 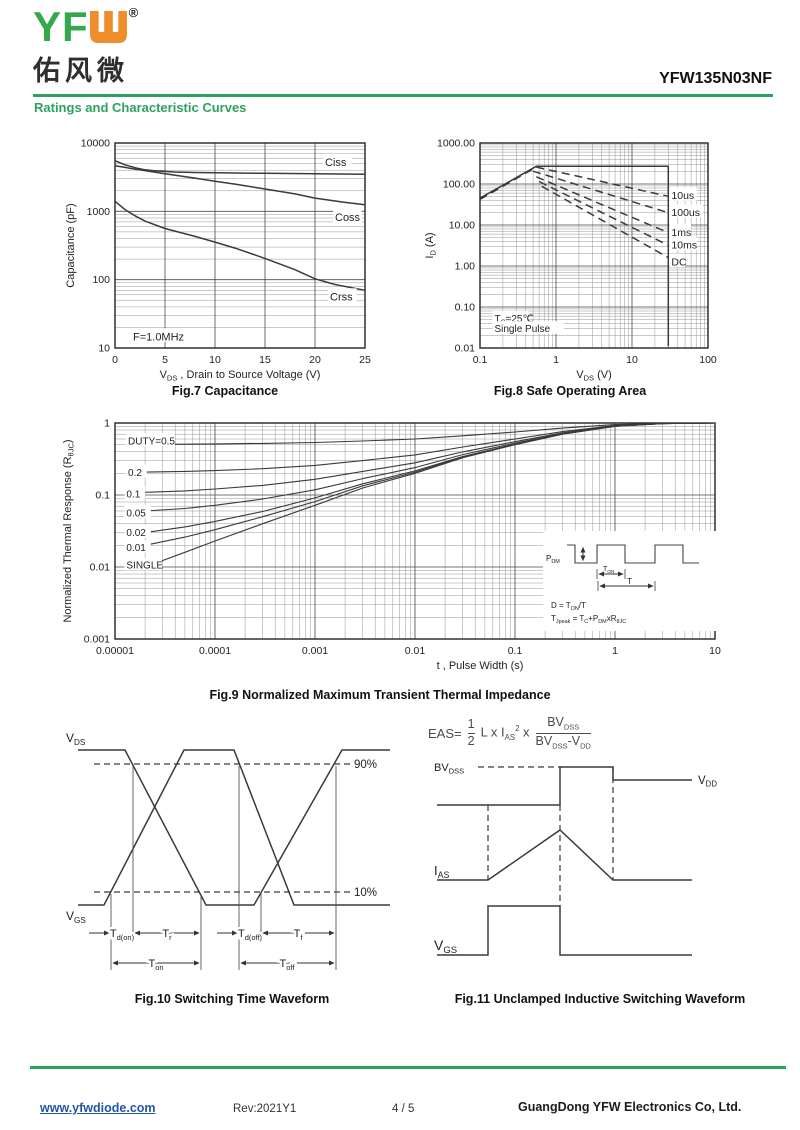 I want to click on yfw-logo: YF ® 佑风微, so click(x=85, y=47).